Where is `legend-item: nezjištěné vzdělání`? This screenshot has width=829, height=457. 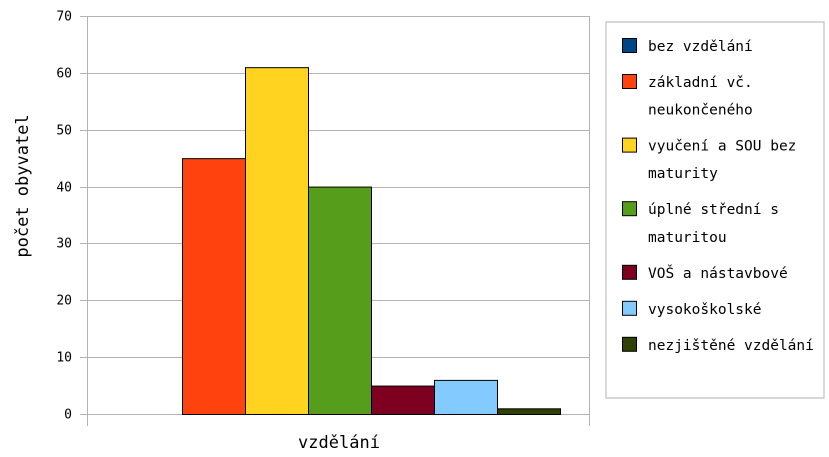
legend-item: nezjištěné vzdělání is located at coordinates (718, 345).